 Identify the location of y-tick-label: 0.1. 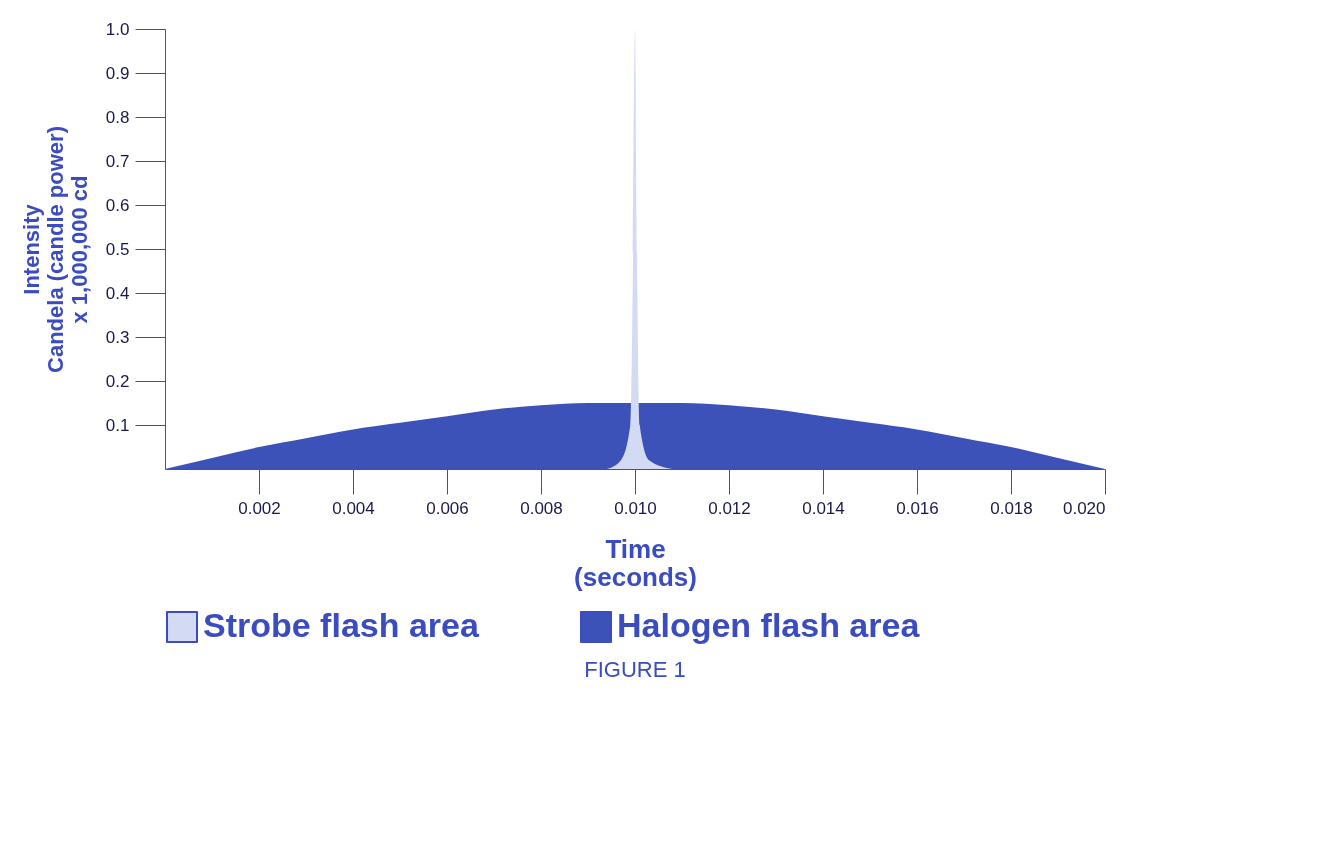
(117, 425).